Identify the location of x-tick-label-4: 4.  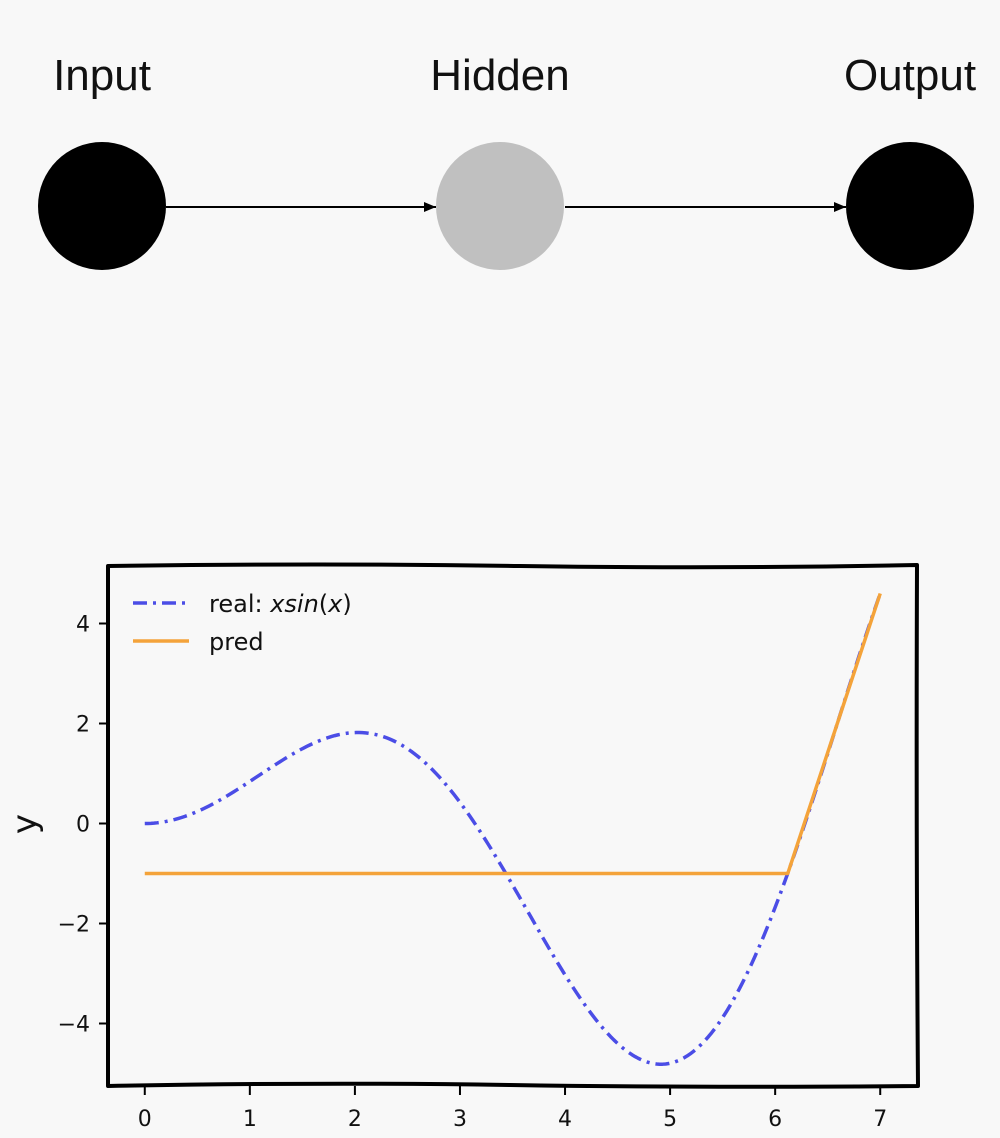
(565, 1119).